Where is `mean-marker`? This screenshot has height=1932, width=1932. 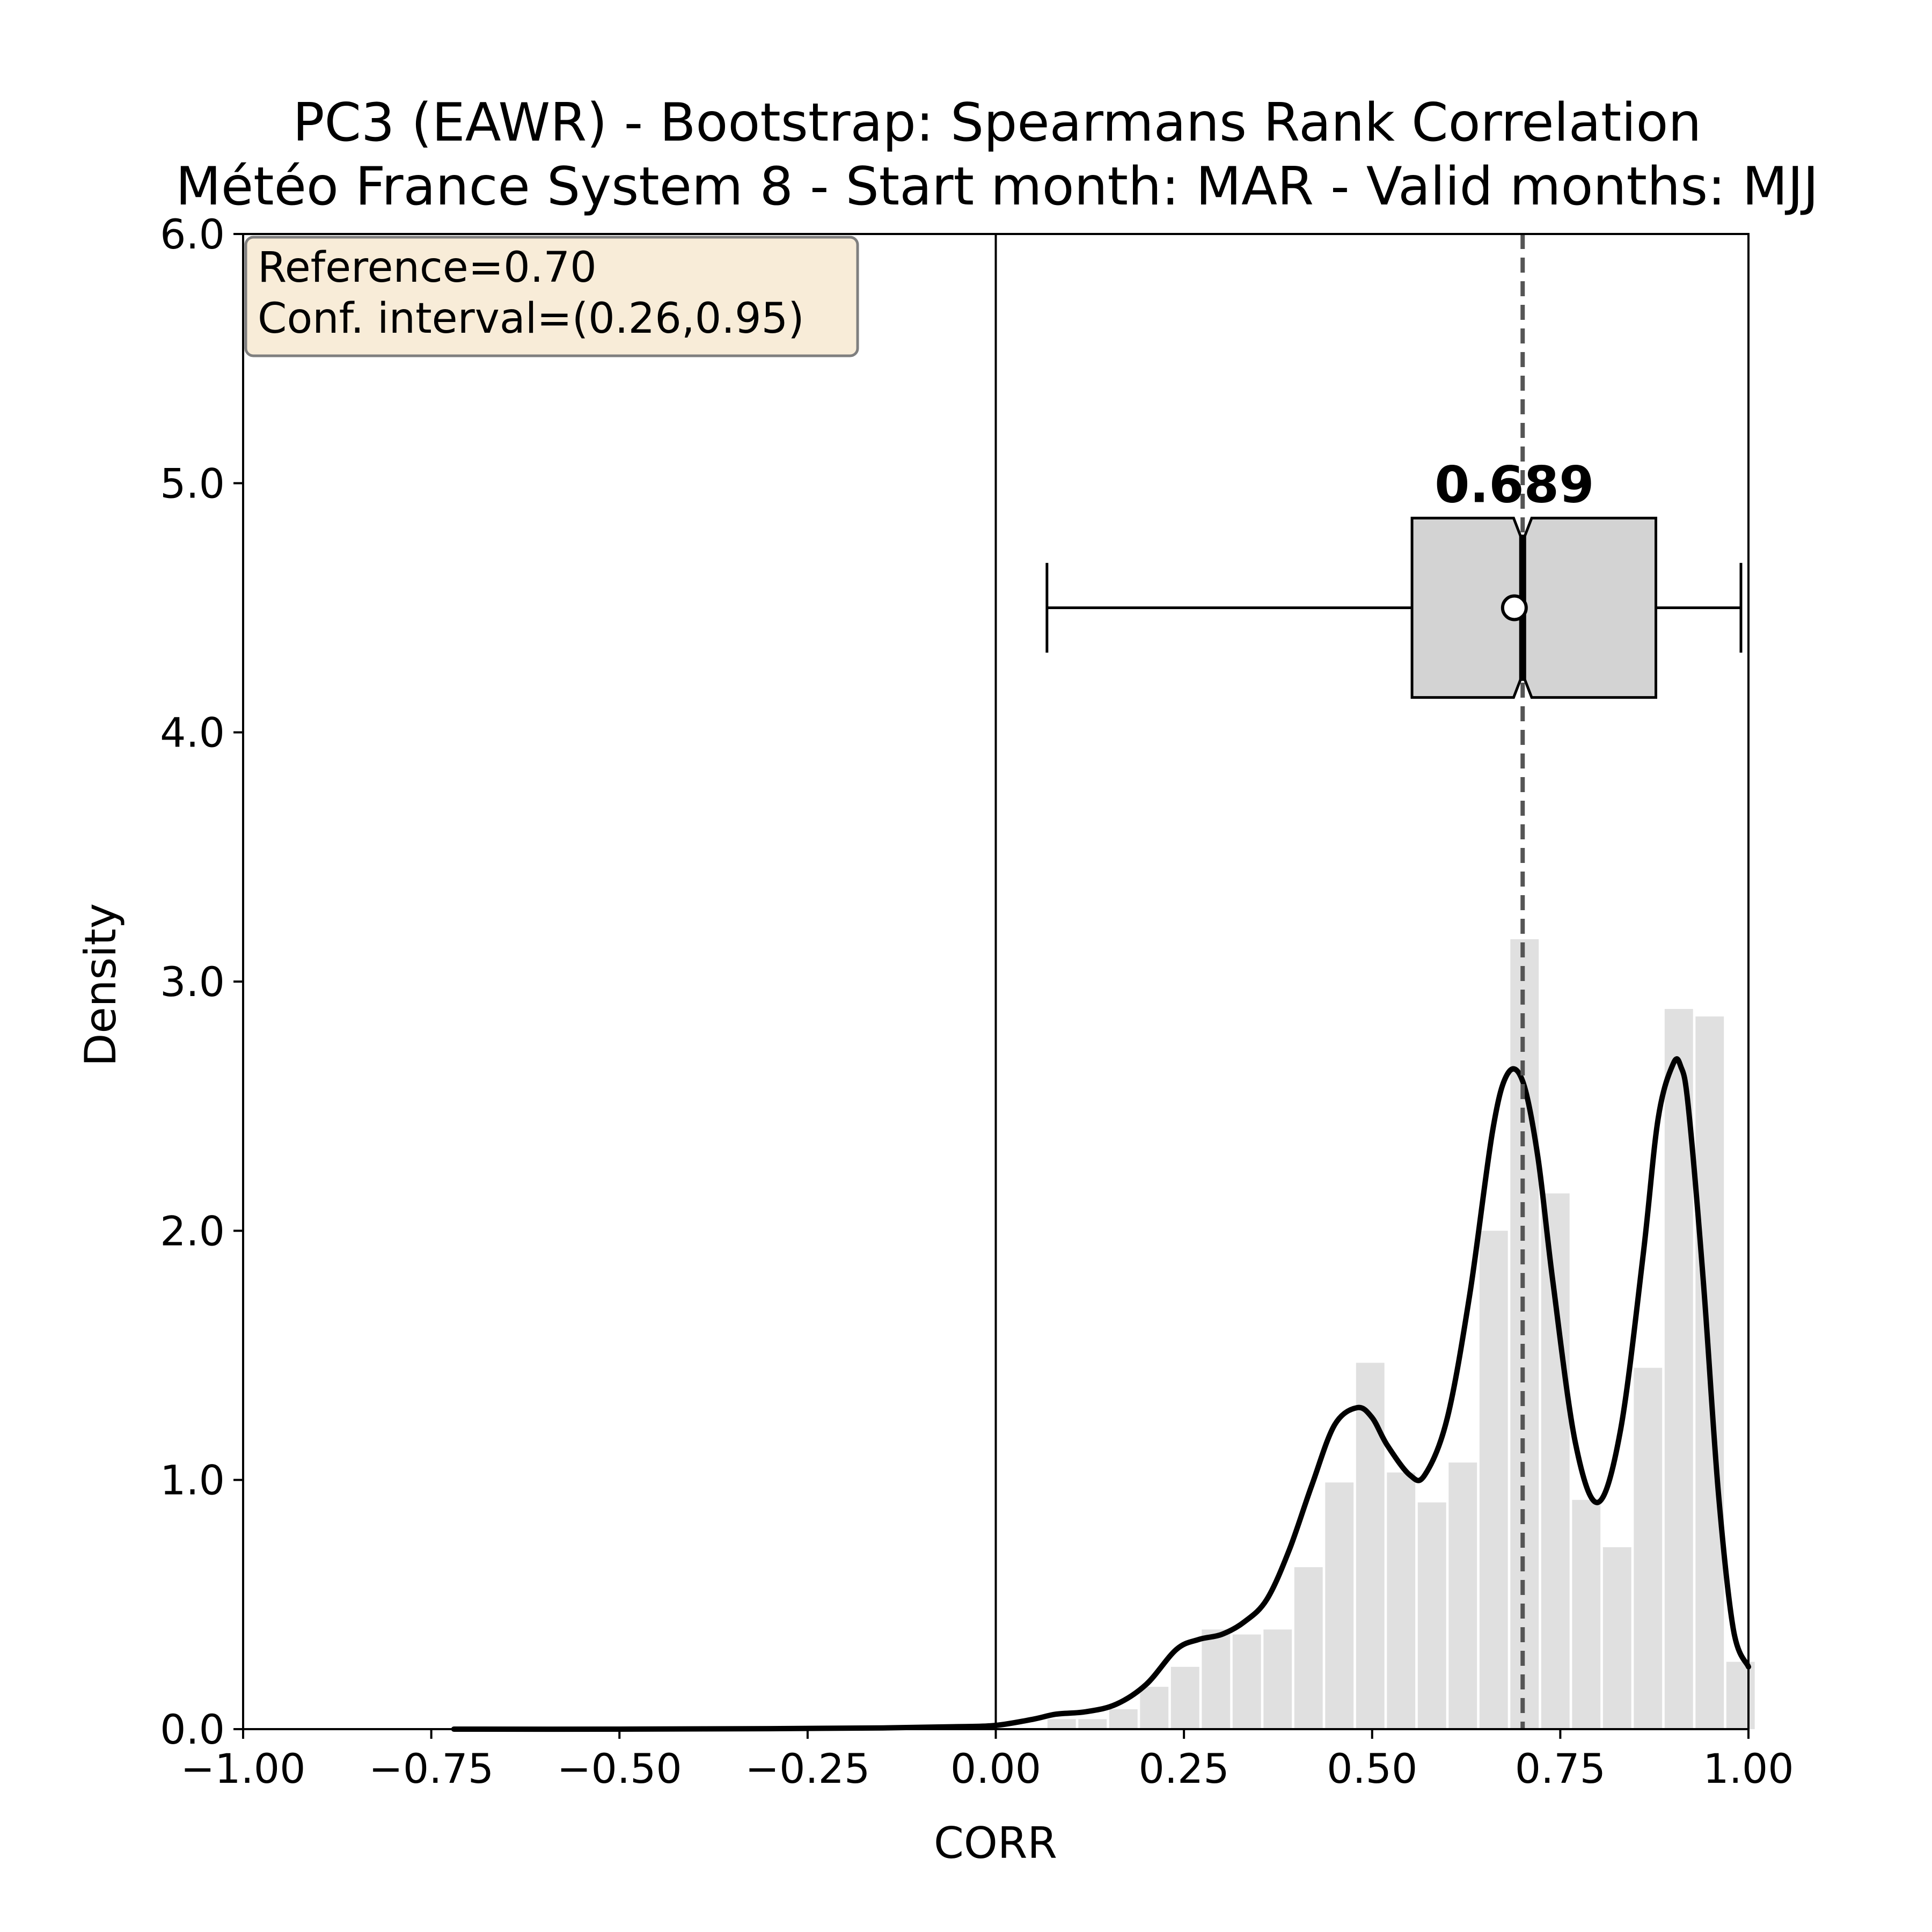 mean-marker is located at coordinates (1514, 607).